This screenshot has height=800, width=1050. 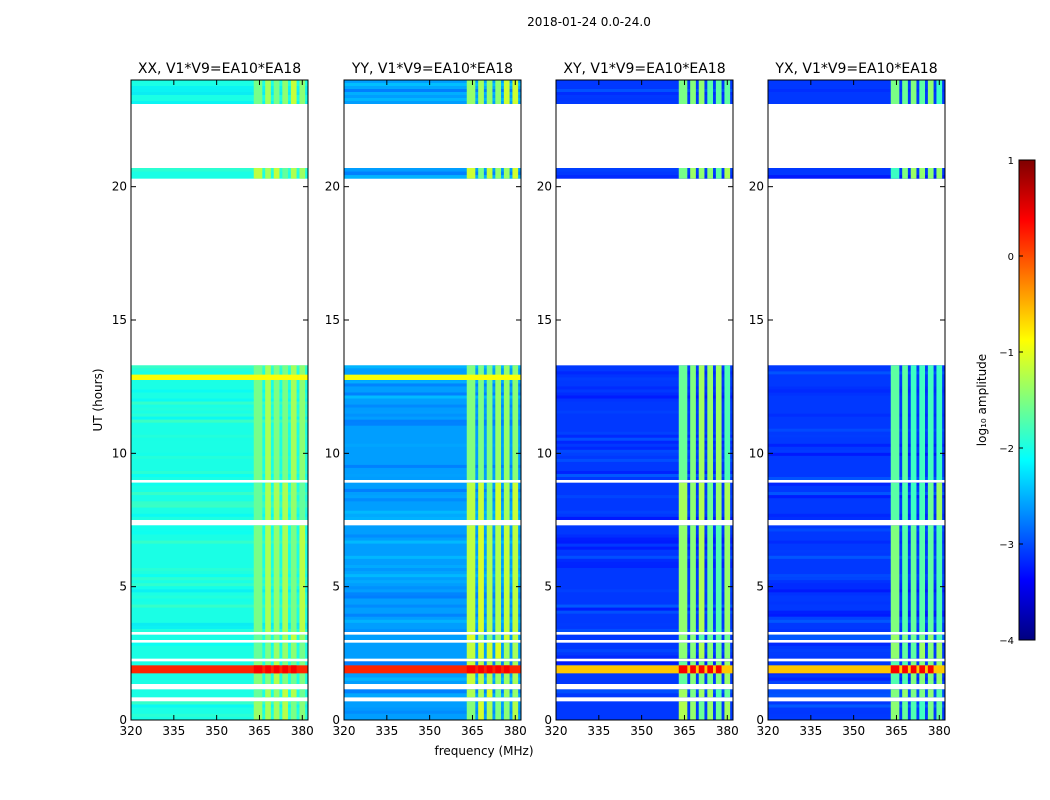 I want to click on y-tick-label: 5, so click(x=548, y=587).